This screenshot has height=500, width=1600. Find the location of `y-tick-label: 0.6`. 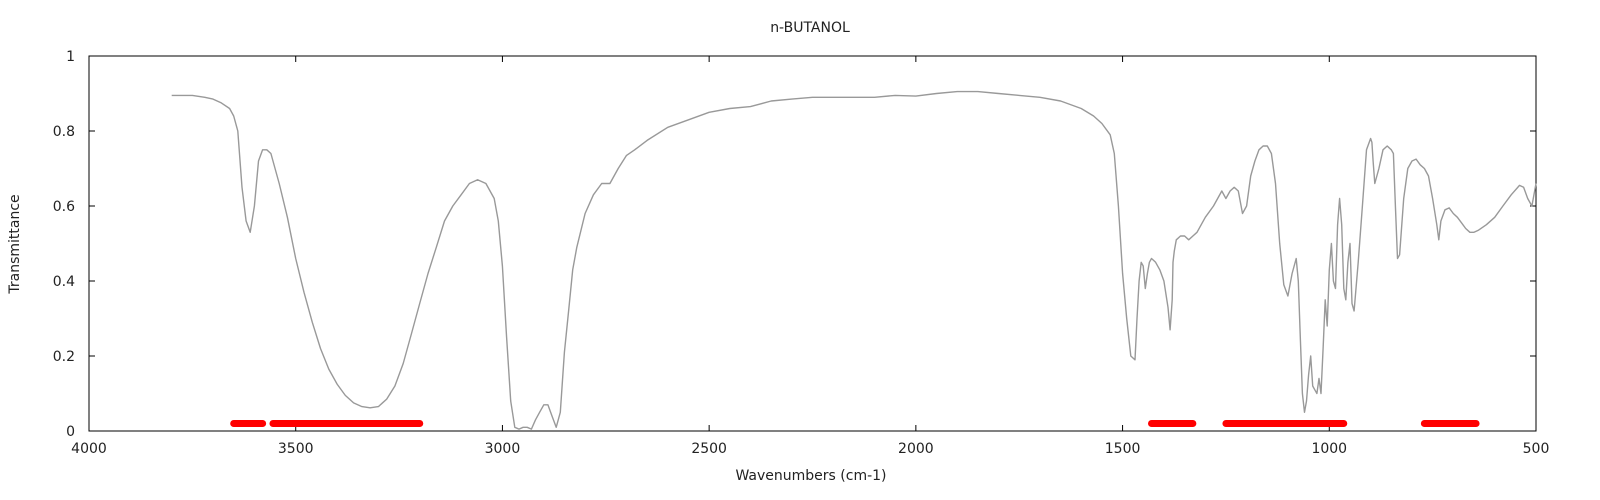

y-tick-label: 0.6 is located at coordinates (64, 207).